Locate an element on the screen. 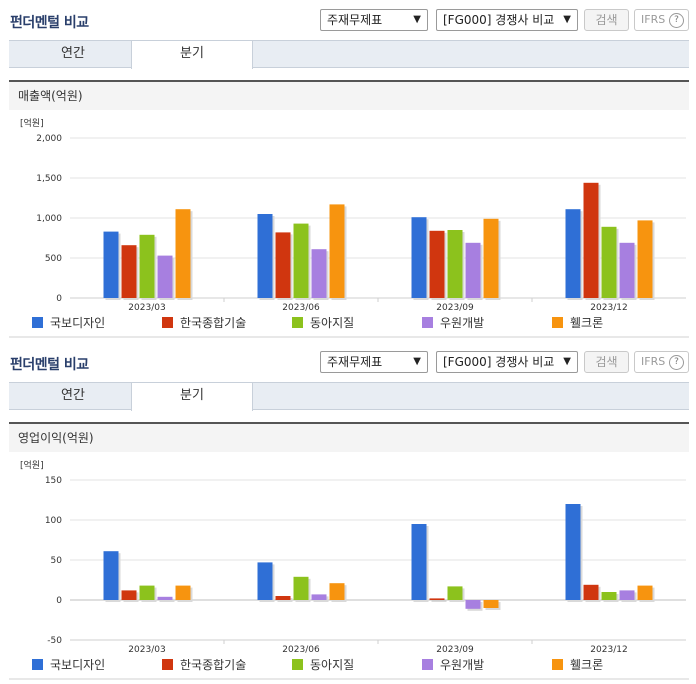  y-tick-label: 100 is located at coordinates (53, 521).